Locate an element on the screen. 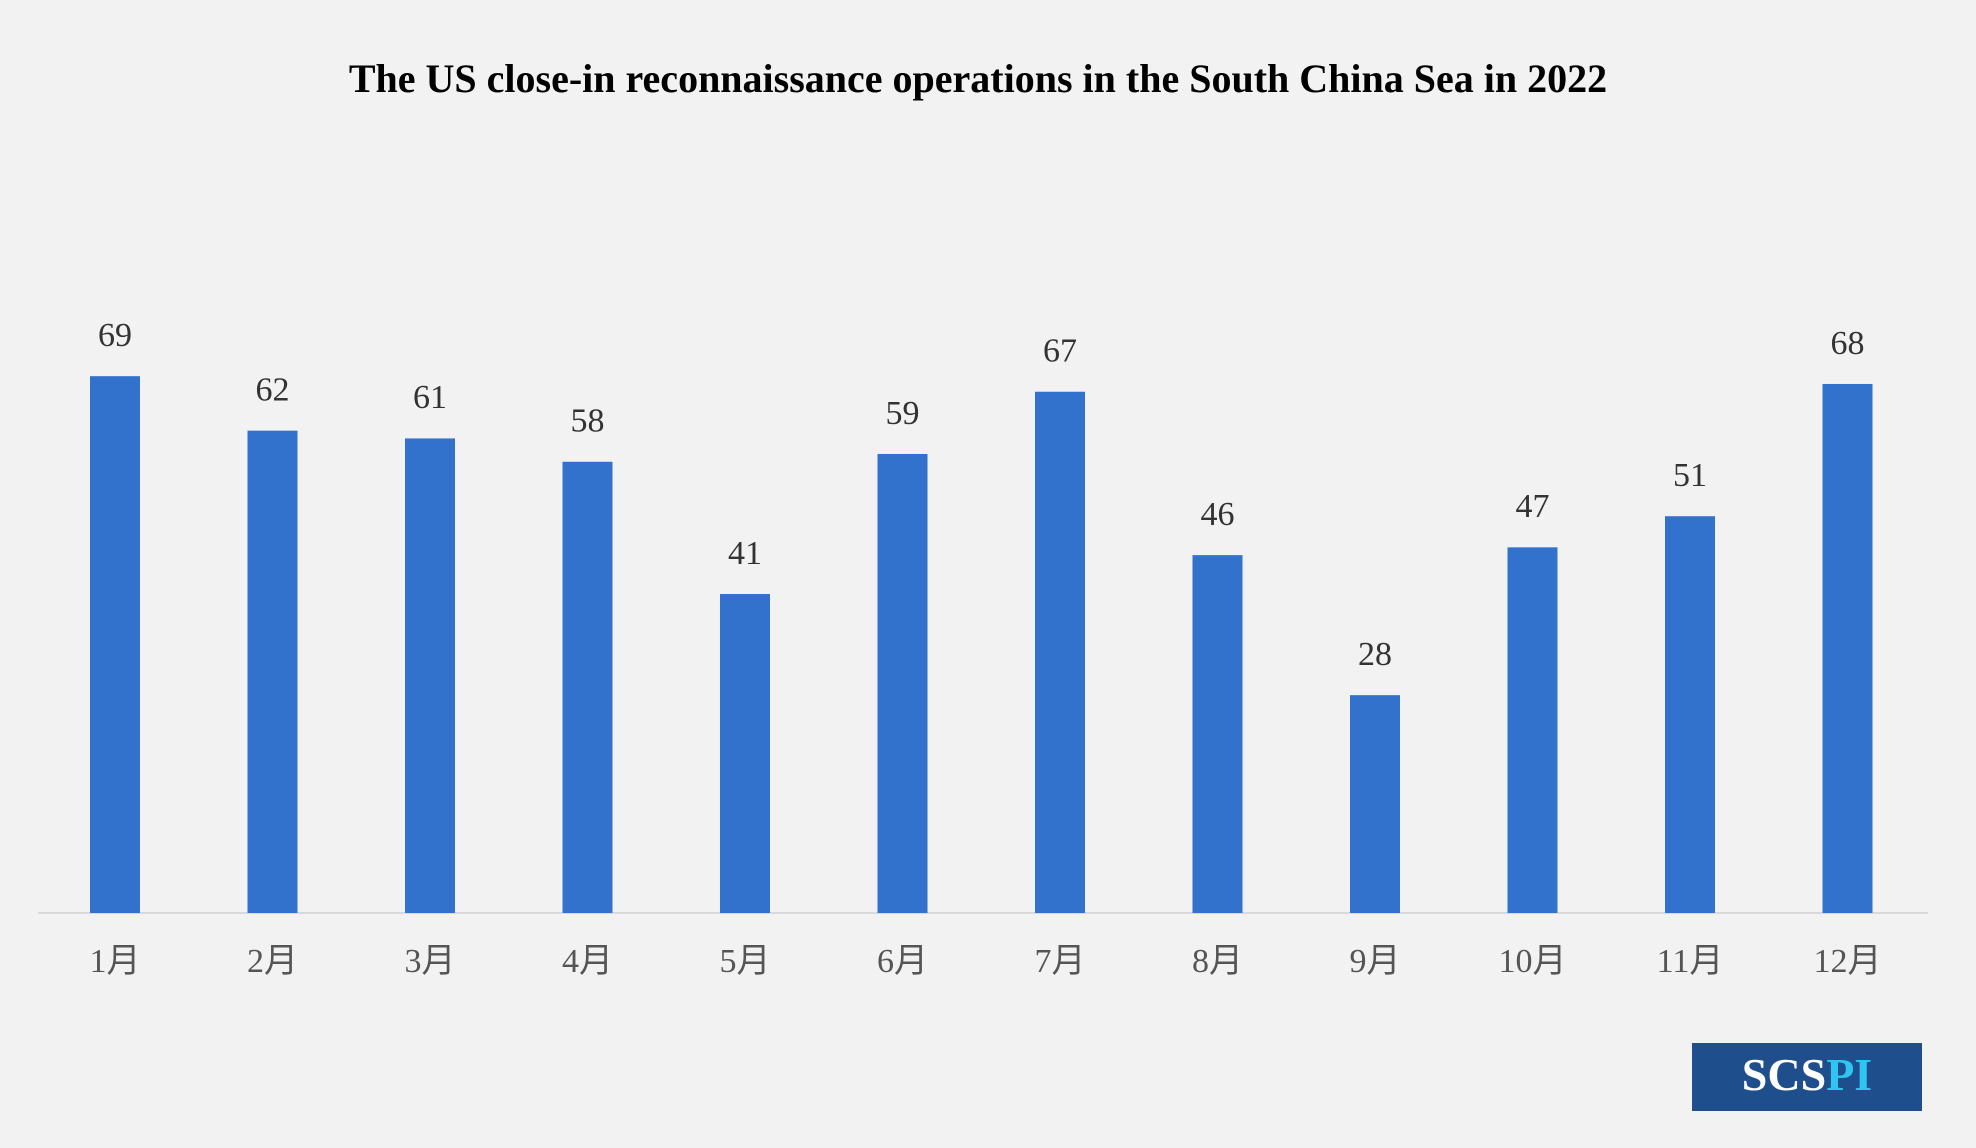 This screenshot has height=1148, width=1976. value-label: 59 is located at coordinates (903, 413).